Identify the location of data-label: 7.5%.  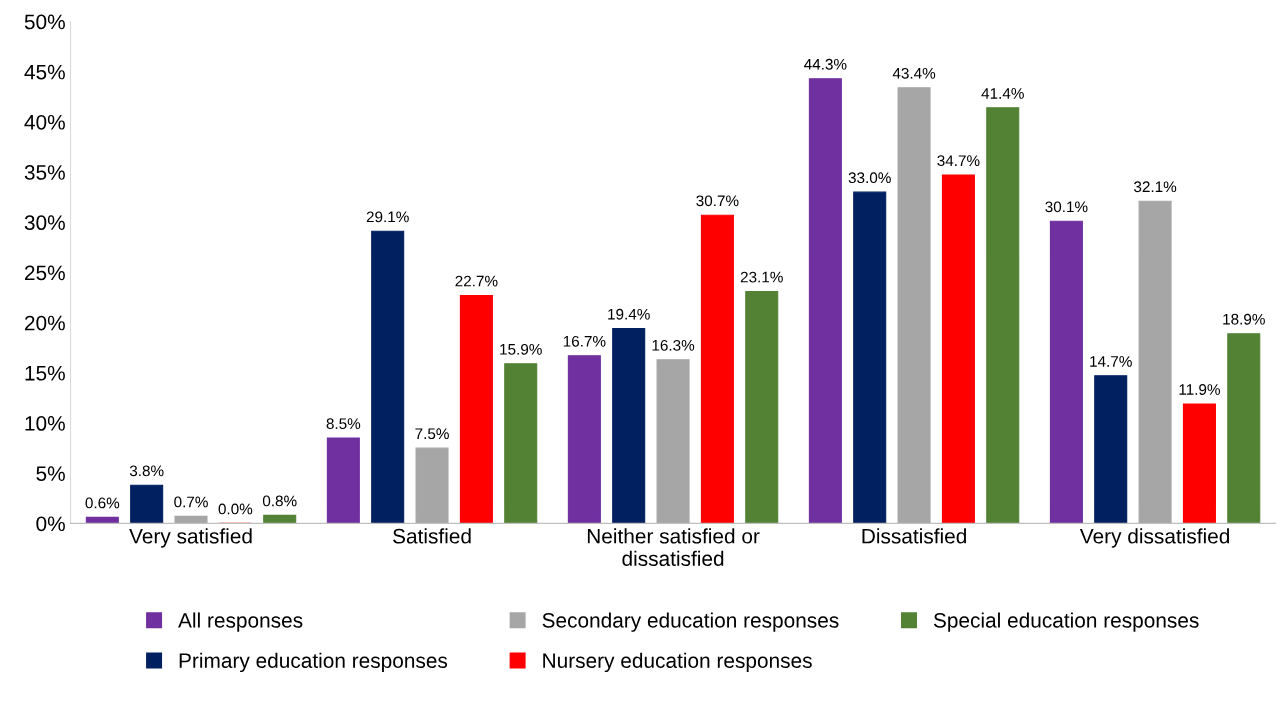
(432, 434).